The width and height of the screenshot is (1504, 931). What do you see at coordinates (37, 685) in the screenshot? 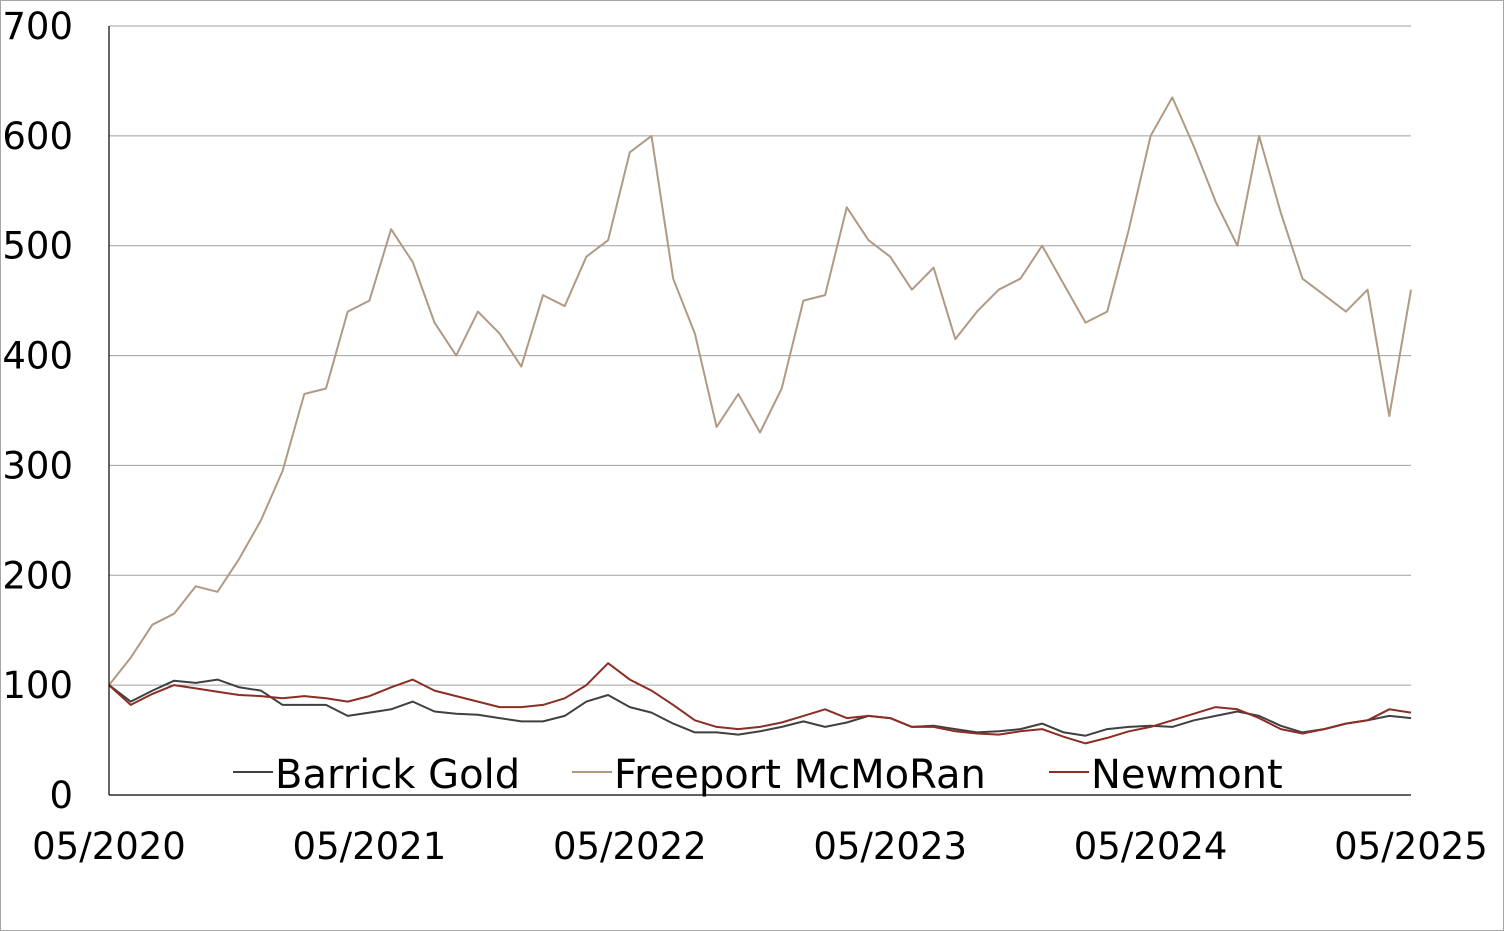
I see `y-tick-label: 100` at bounding box center [37, 685].